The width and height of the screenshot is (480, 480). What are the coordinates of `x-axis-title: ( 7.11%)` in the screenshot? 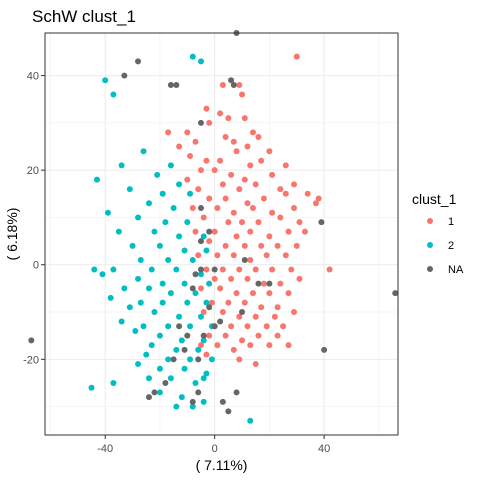 It's located at (222, 465).